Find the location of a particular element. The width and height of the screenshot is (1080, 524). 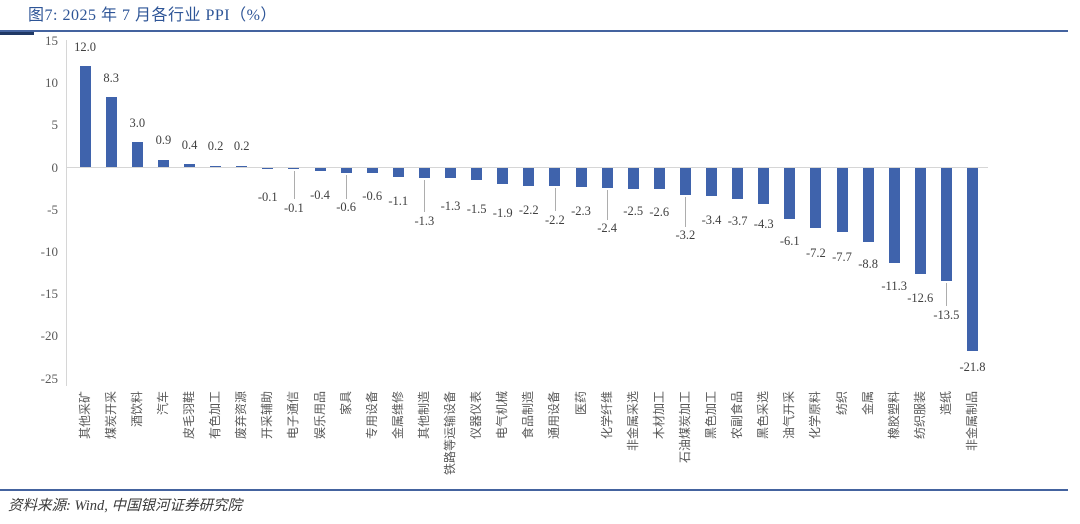

bar-value-label: 0.9 is located at coordinates (163, 140).